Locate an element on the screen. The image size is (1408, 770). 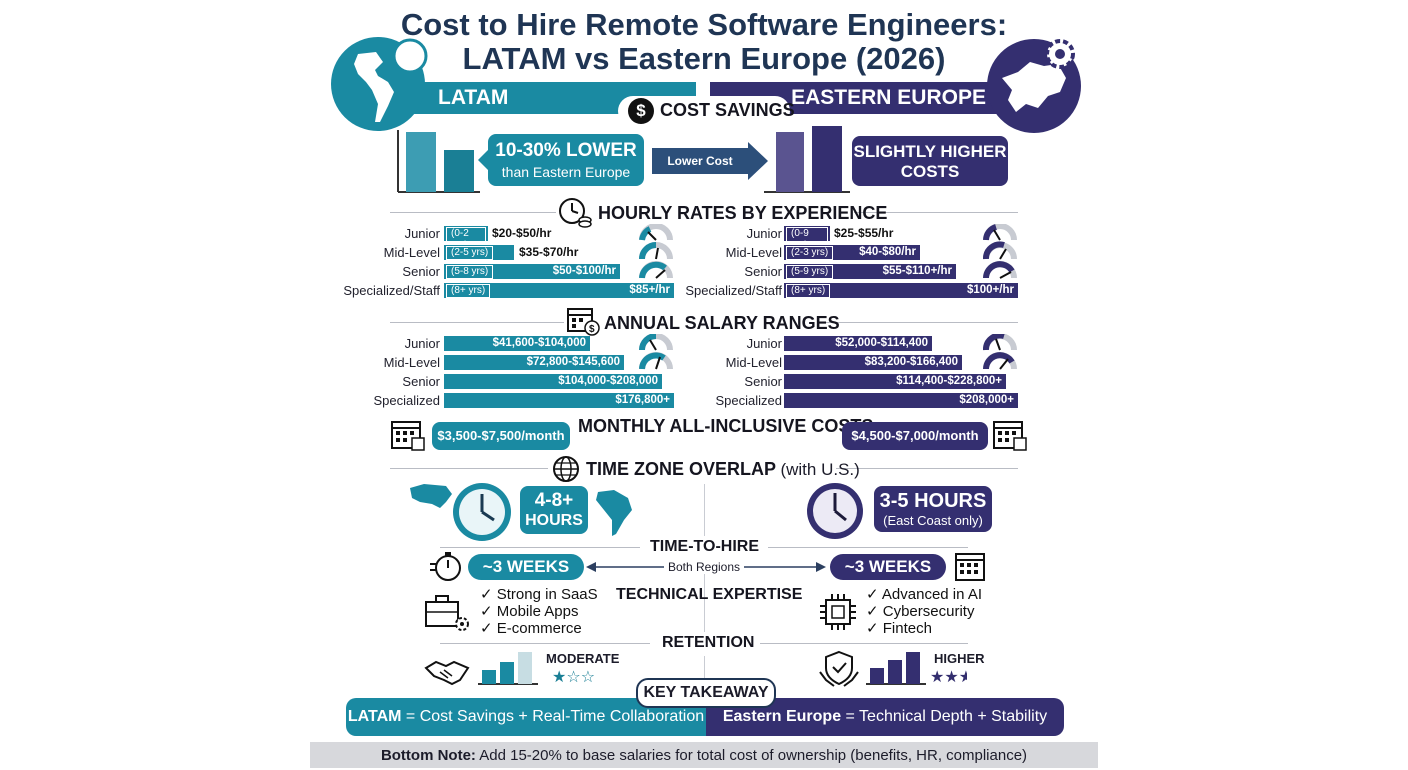
calendar-icon is located at coordinates (1010, 436).